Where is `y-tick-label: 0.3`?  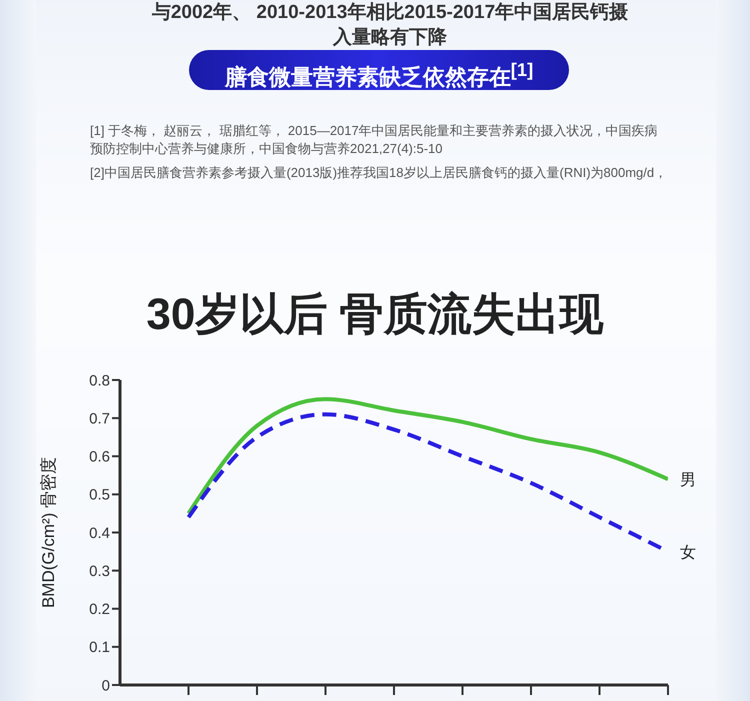 y-tick-label: 0.3 is located at coordinates (99, 571).